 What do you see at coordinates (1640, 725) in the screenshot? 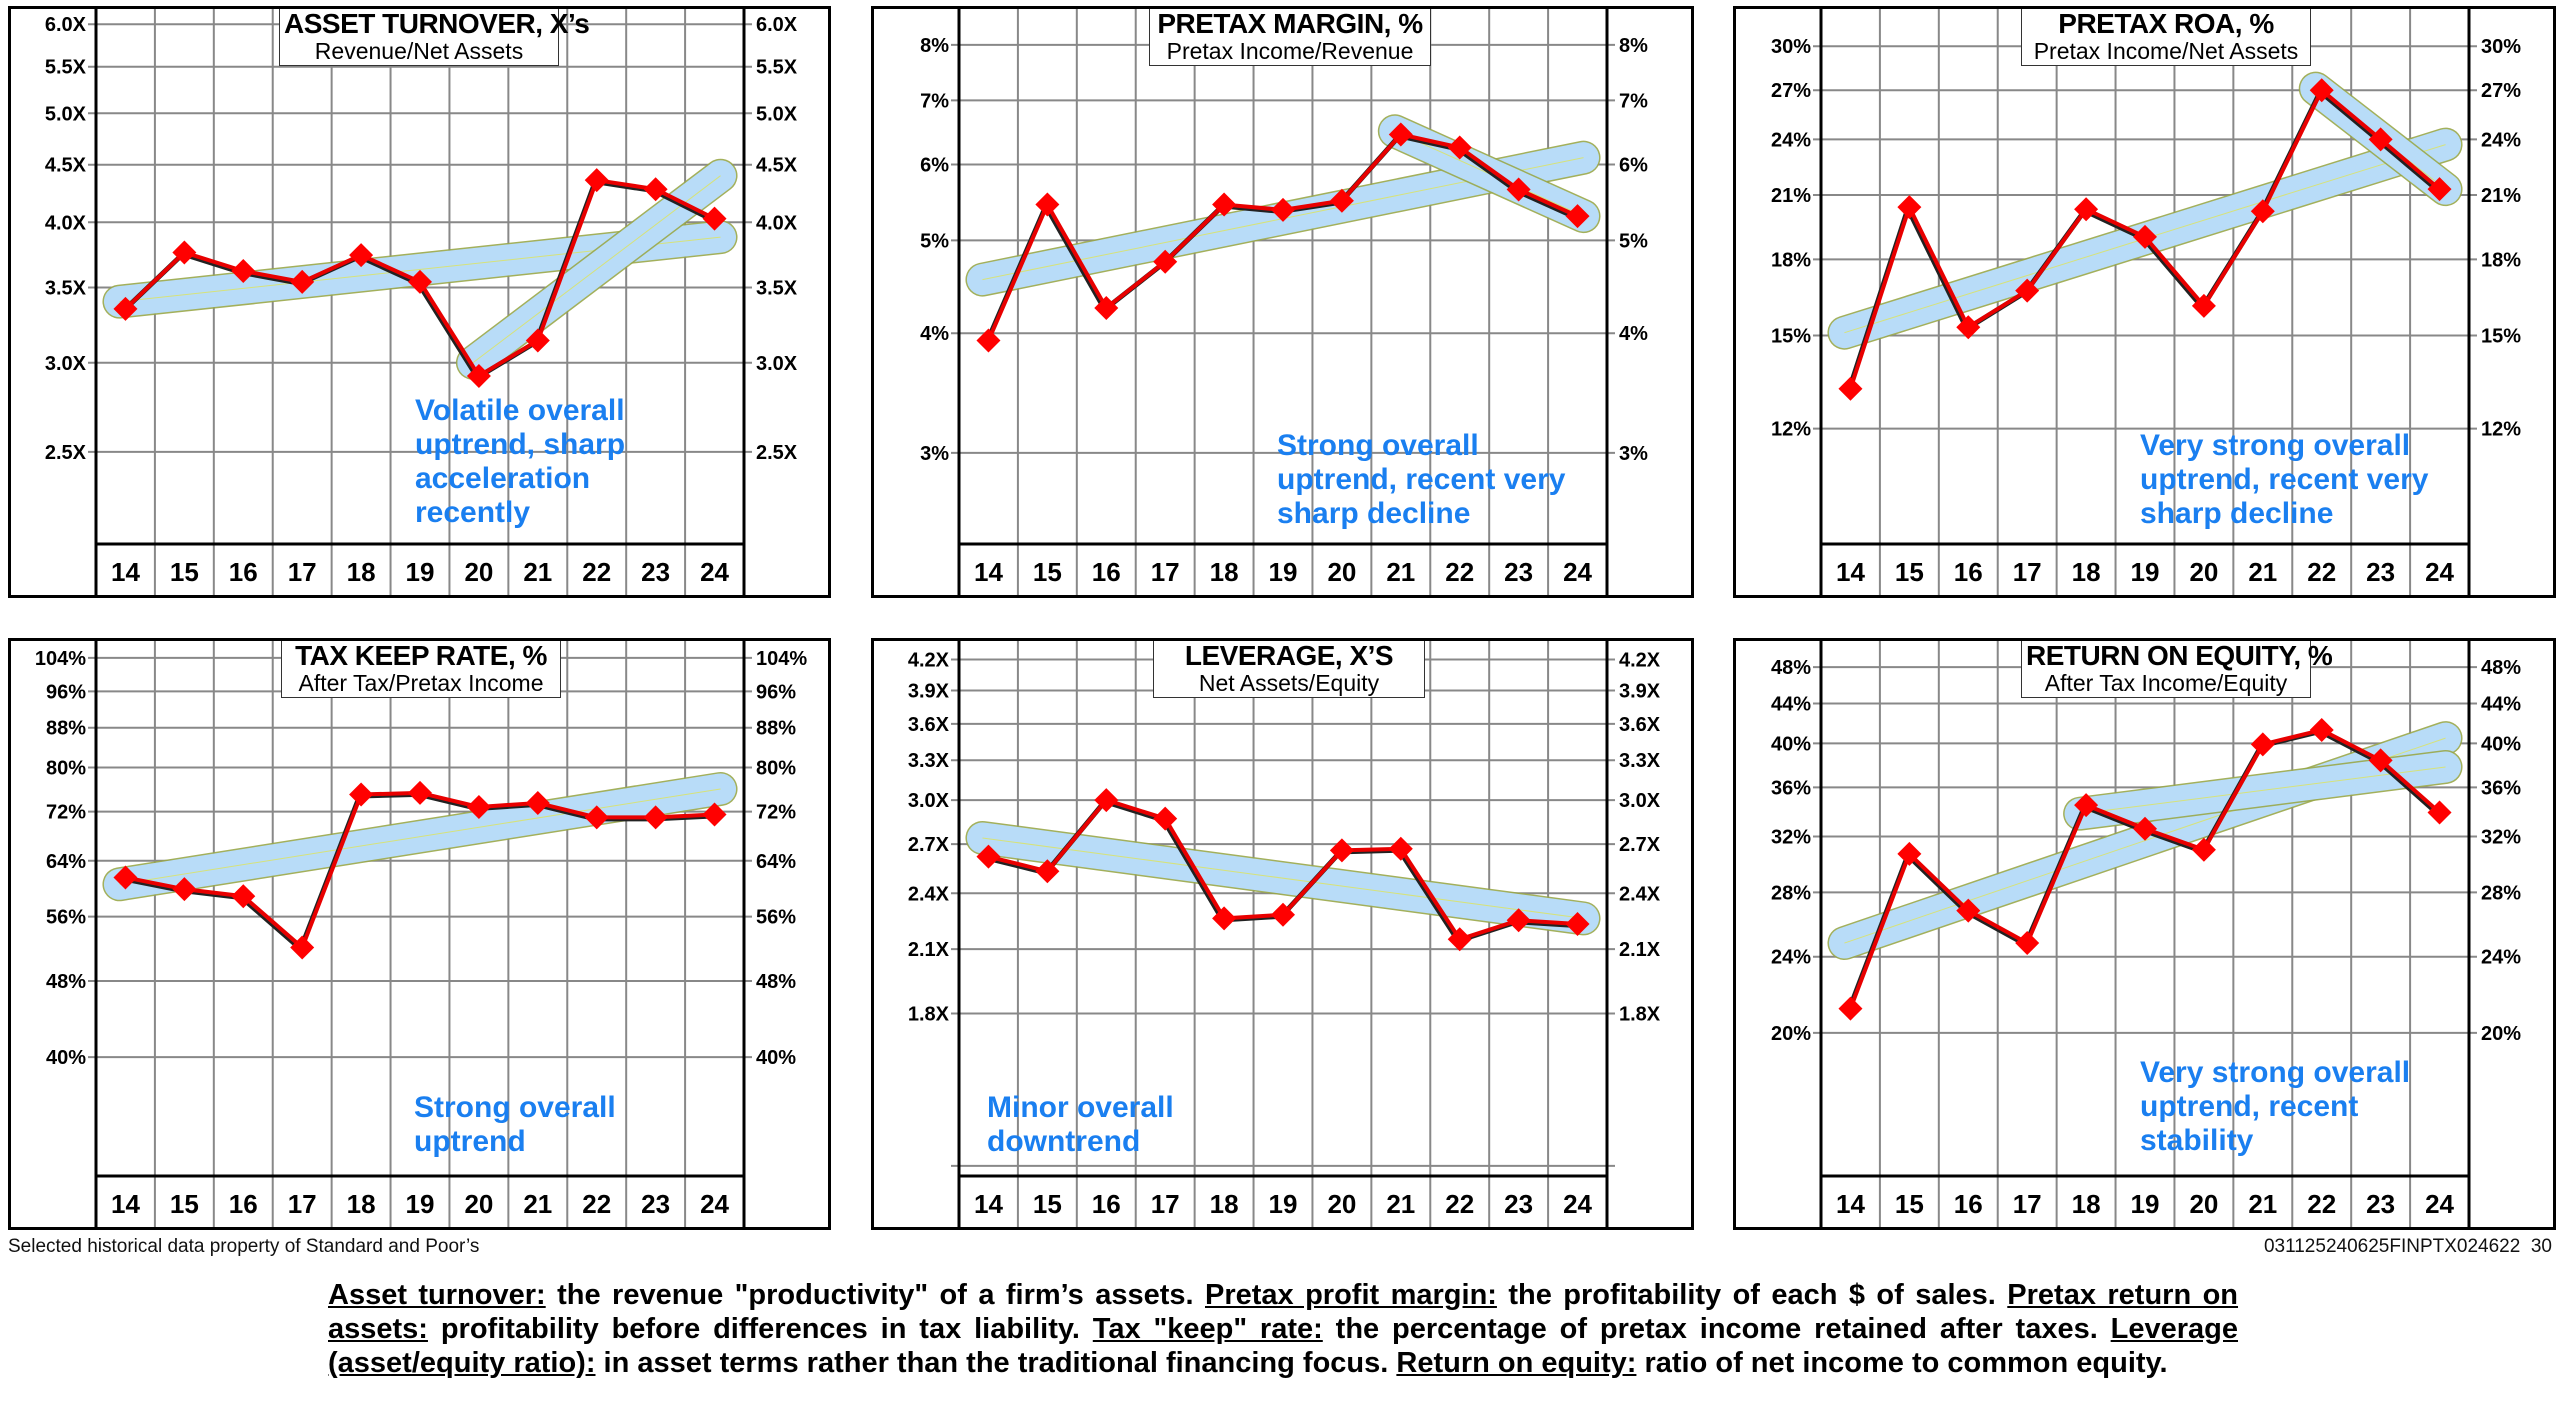
I see `y-tick-label-right: 3.6X` at bounding box center [1640, 725].